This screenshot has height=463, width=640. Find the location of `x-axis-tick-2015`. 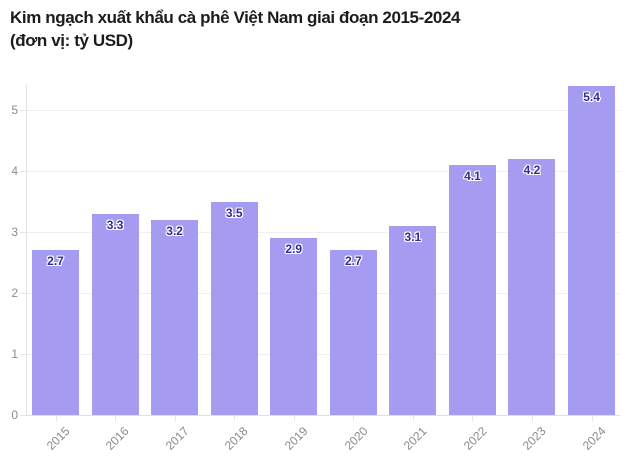

x-axis-tick-2015 is located at coordinates (56, 418).